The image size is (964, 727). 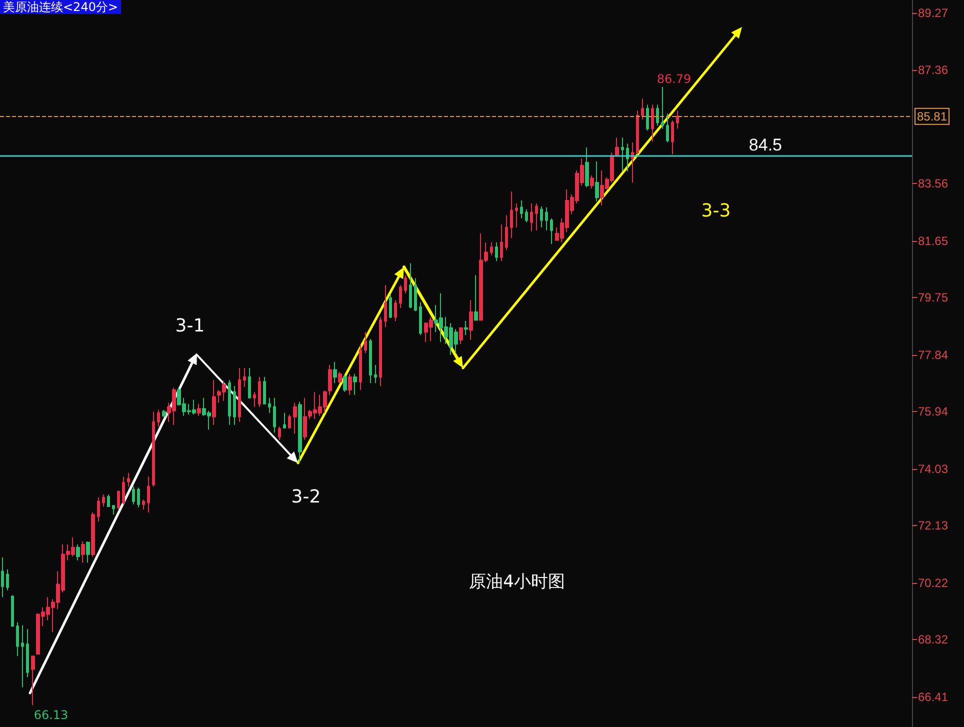 I want to click on y-tick-label: 70.22, so click(x=933, y=583).